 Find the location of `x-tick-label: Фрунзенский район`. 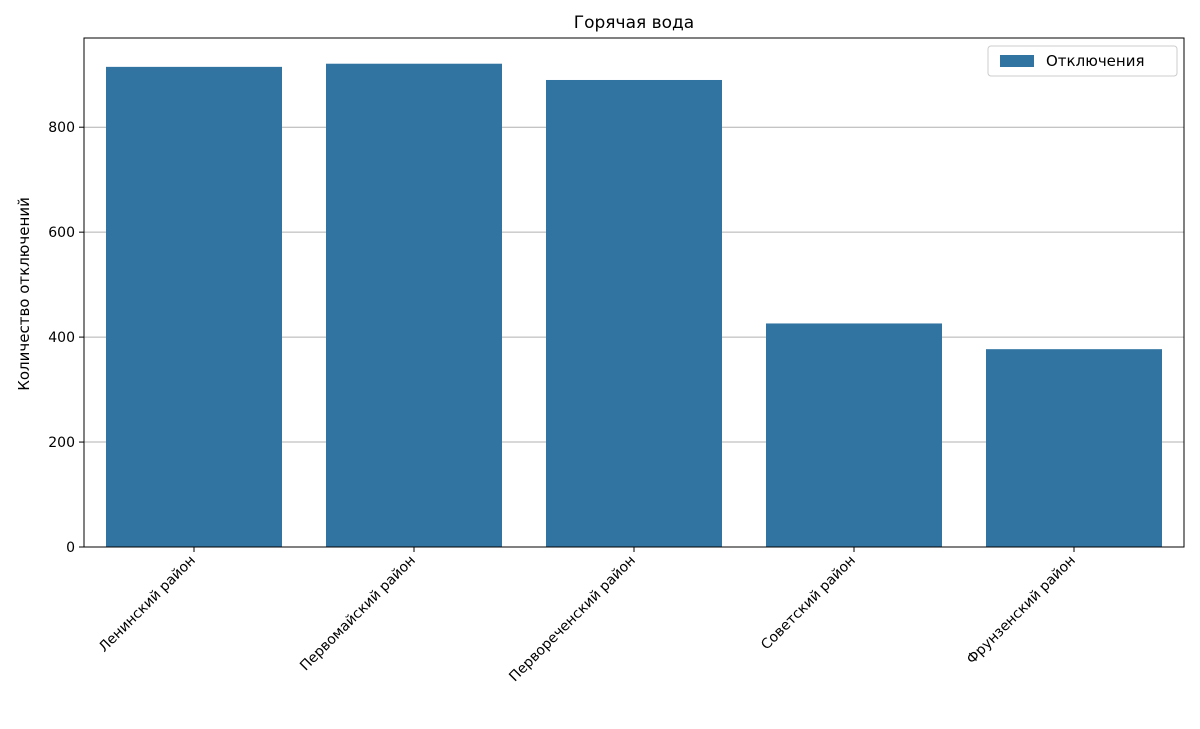

x-tick-label: Фрунзенский район is located at coordinates (1021, 610).